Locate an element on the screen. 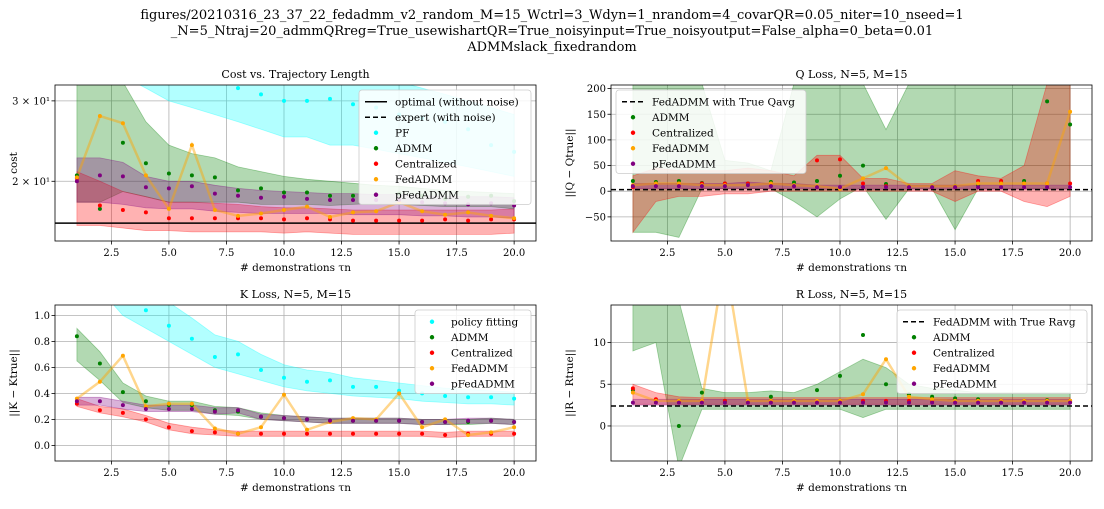 The height and width of the screenshot is (509, 1104). legend-label: FedADMM is located at coordinates (961, 369).